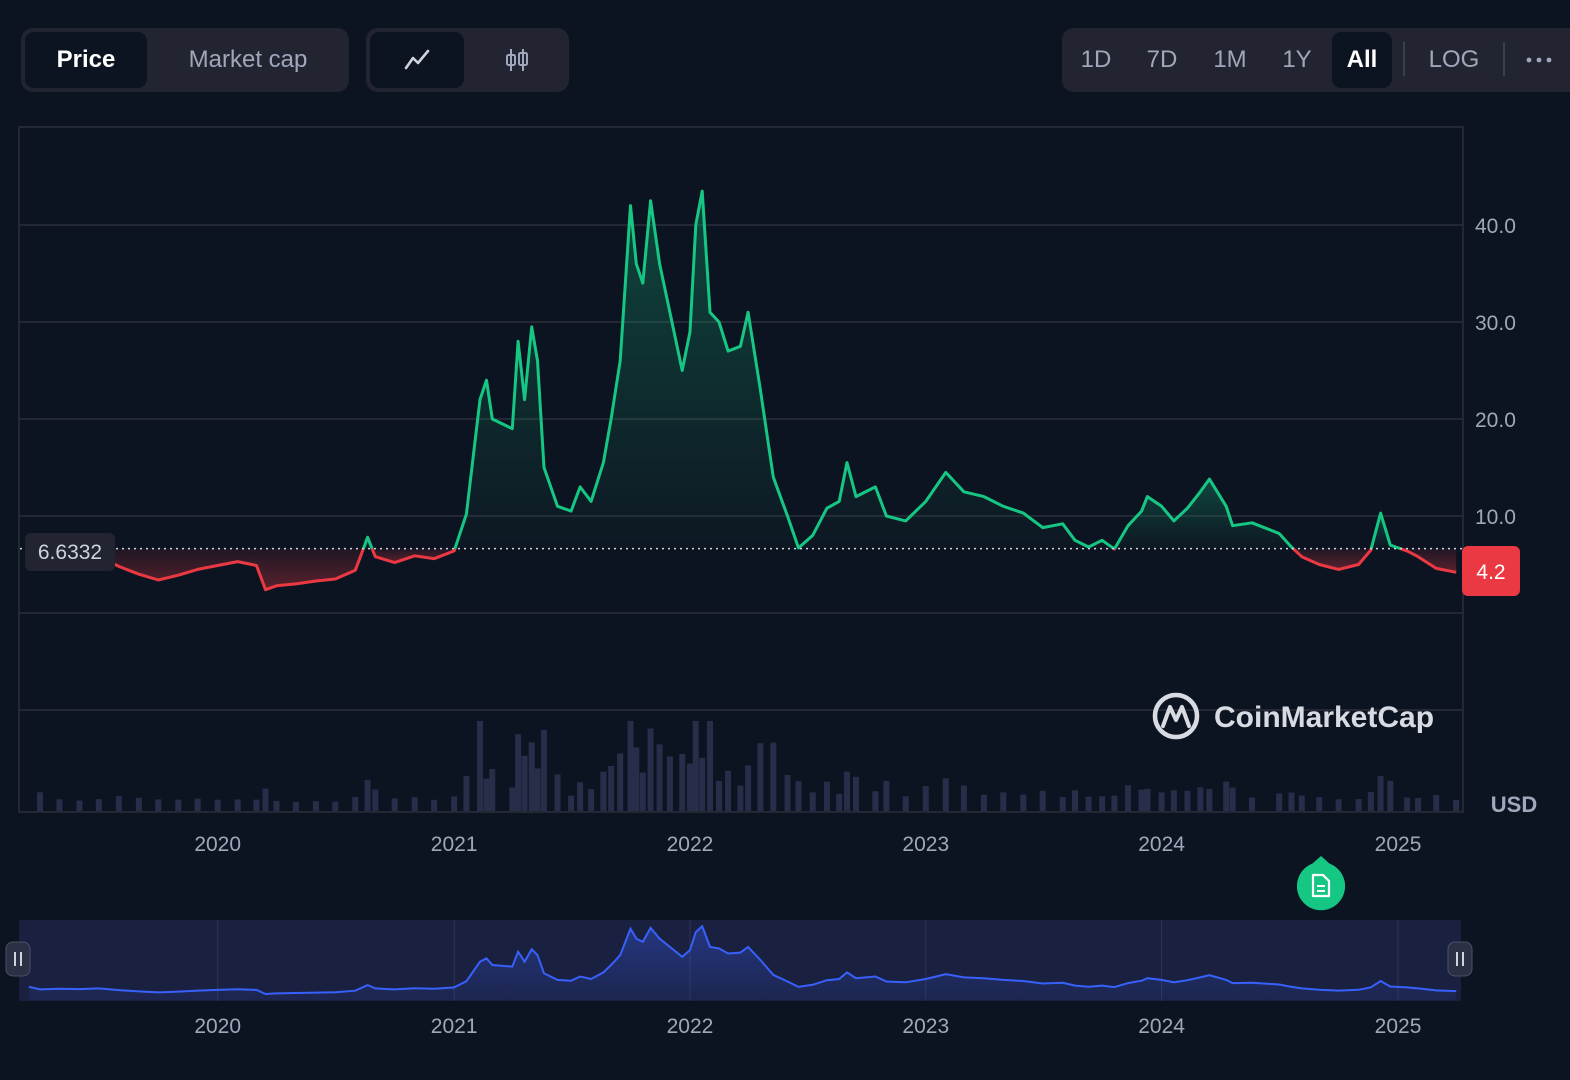  Describe the element at coordinates (185, 60) in the screenshot. I see `metric-toggle: Price Market cap` at that location.